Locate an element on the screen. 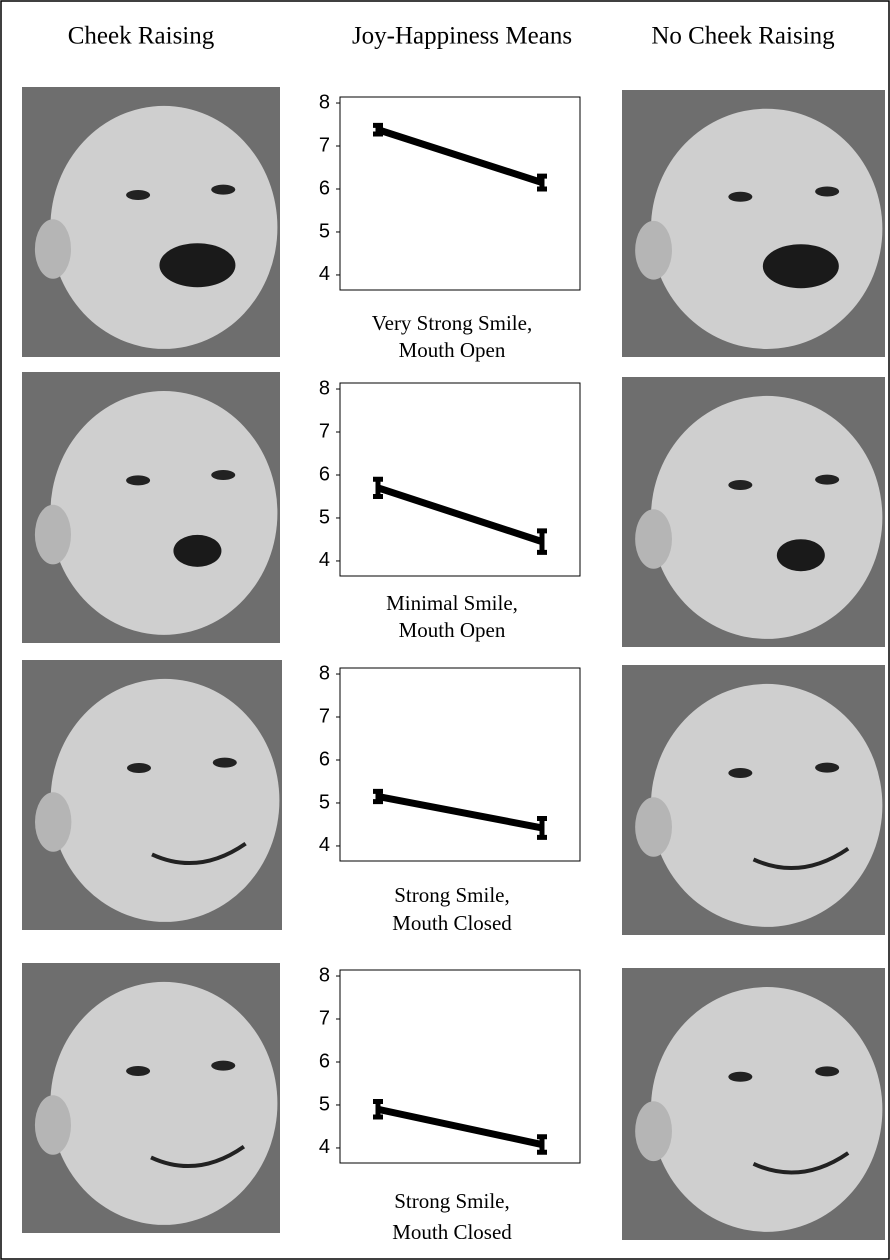 The image size is (890, 1260). header: Cheek Raising is located at coordinates (141, 36).